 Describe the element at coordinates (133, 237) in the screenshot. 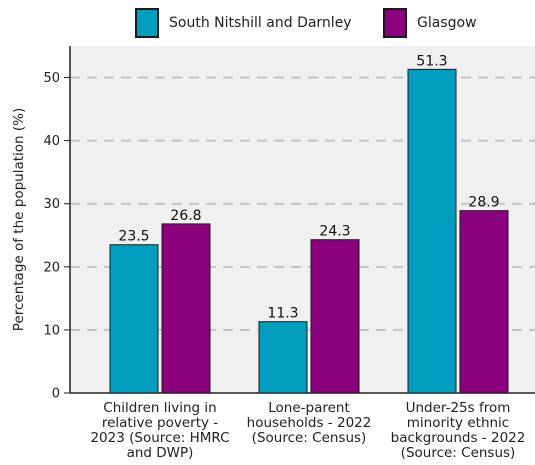

I see `data-label: 23.5` at that location.